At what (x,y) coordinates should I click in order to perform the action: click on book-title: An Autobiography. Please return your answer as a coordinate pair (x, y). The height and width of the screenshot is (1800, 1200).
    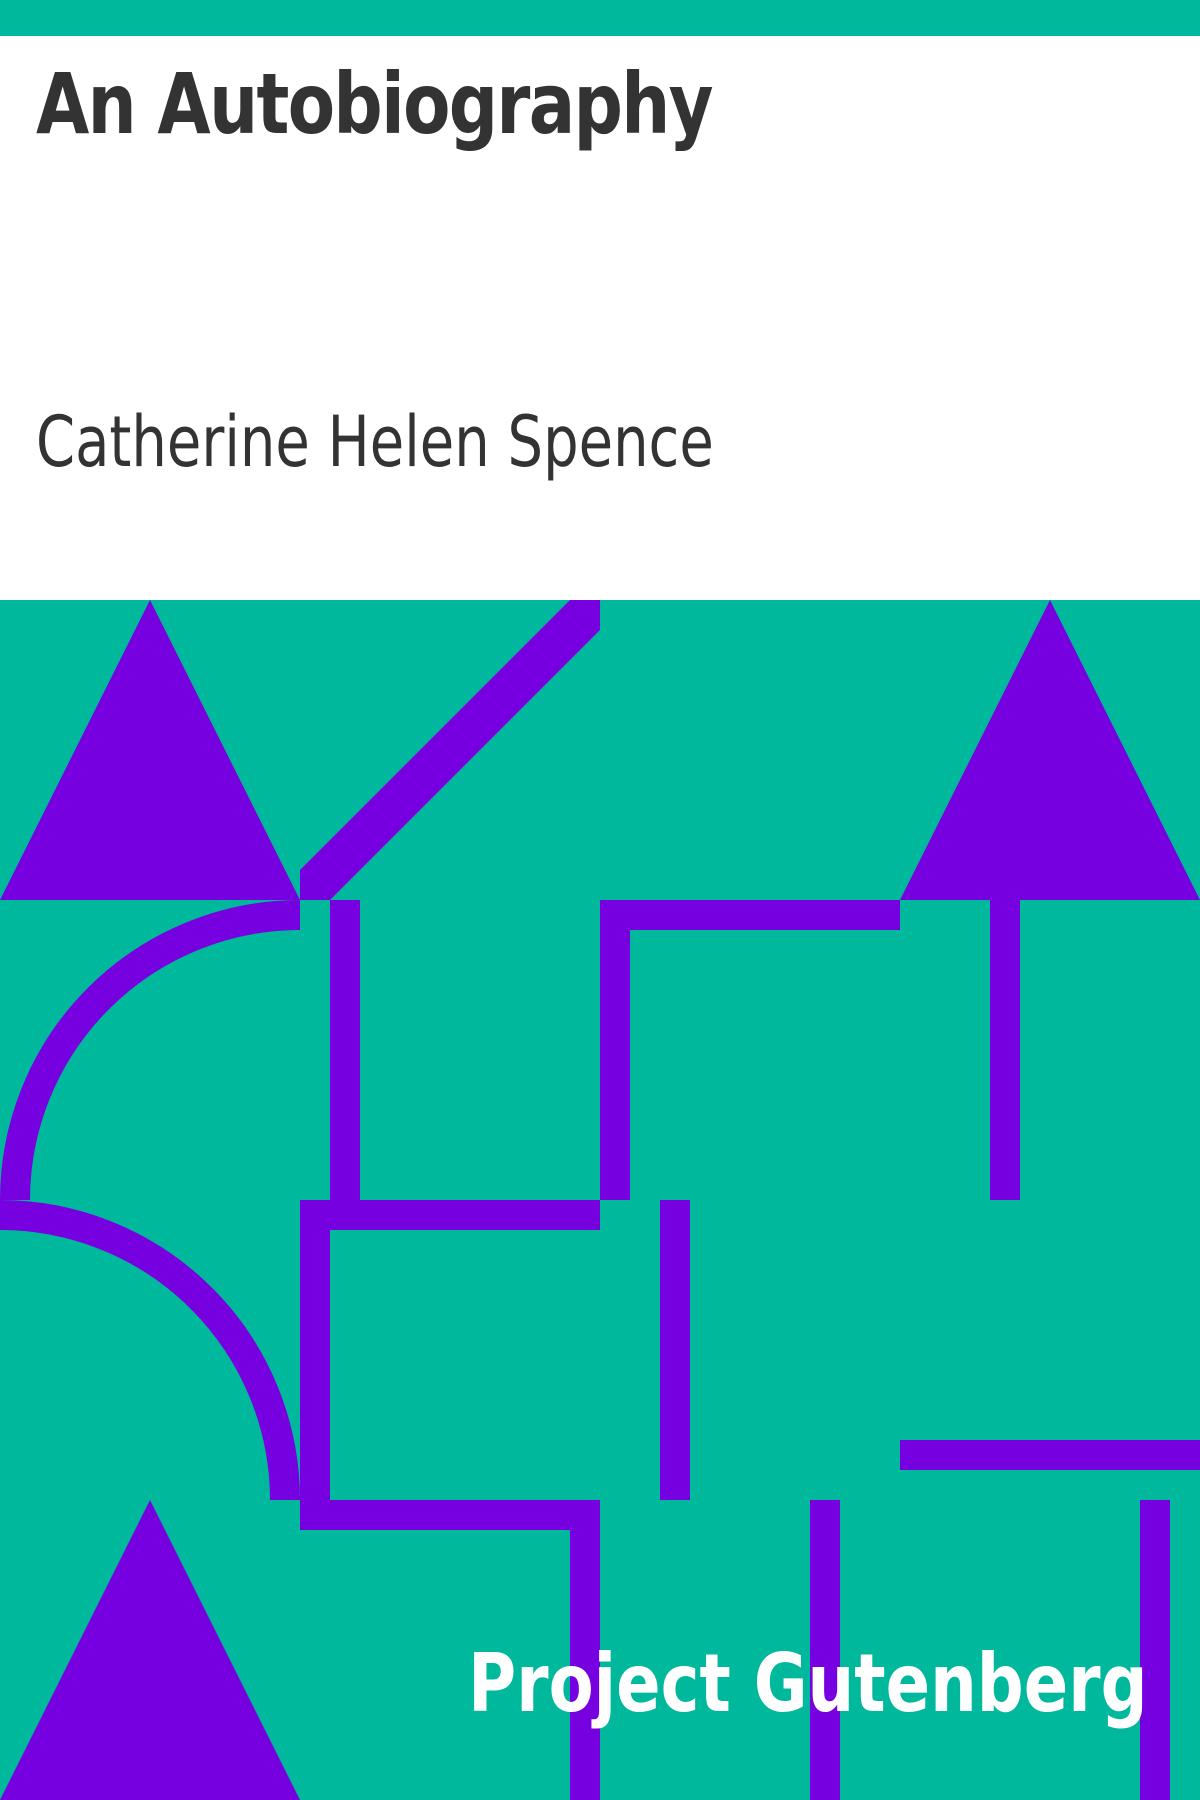
    Looking at the image, I should click on (375, 104).